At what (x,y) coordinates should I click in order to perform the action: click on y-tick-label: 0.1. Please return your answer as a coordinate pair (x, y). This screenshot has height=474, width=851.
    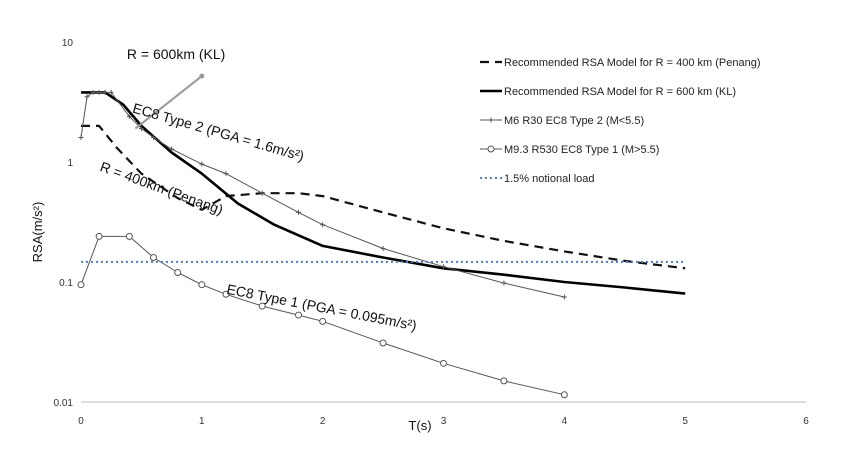
    Looking at the image, I should click on (66, 283).